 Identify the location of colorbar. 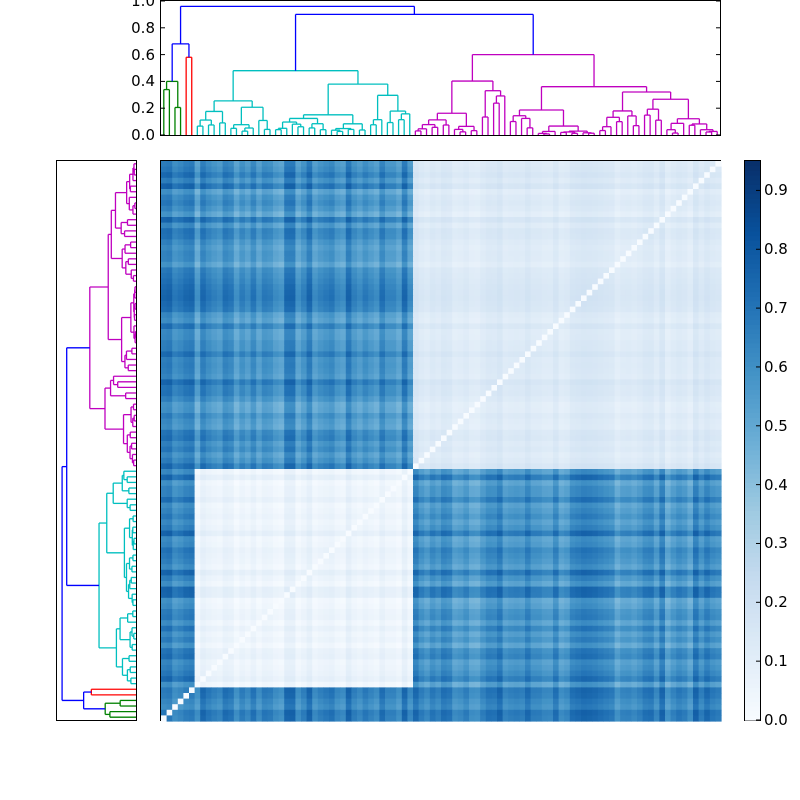
(752, 440).